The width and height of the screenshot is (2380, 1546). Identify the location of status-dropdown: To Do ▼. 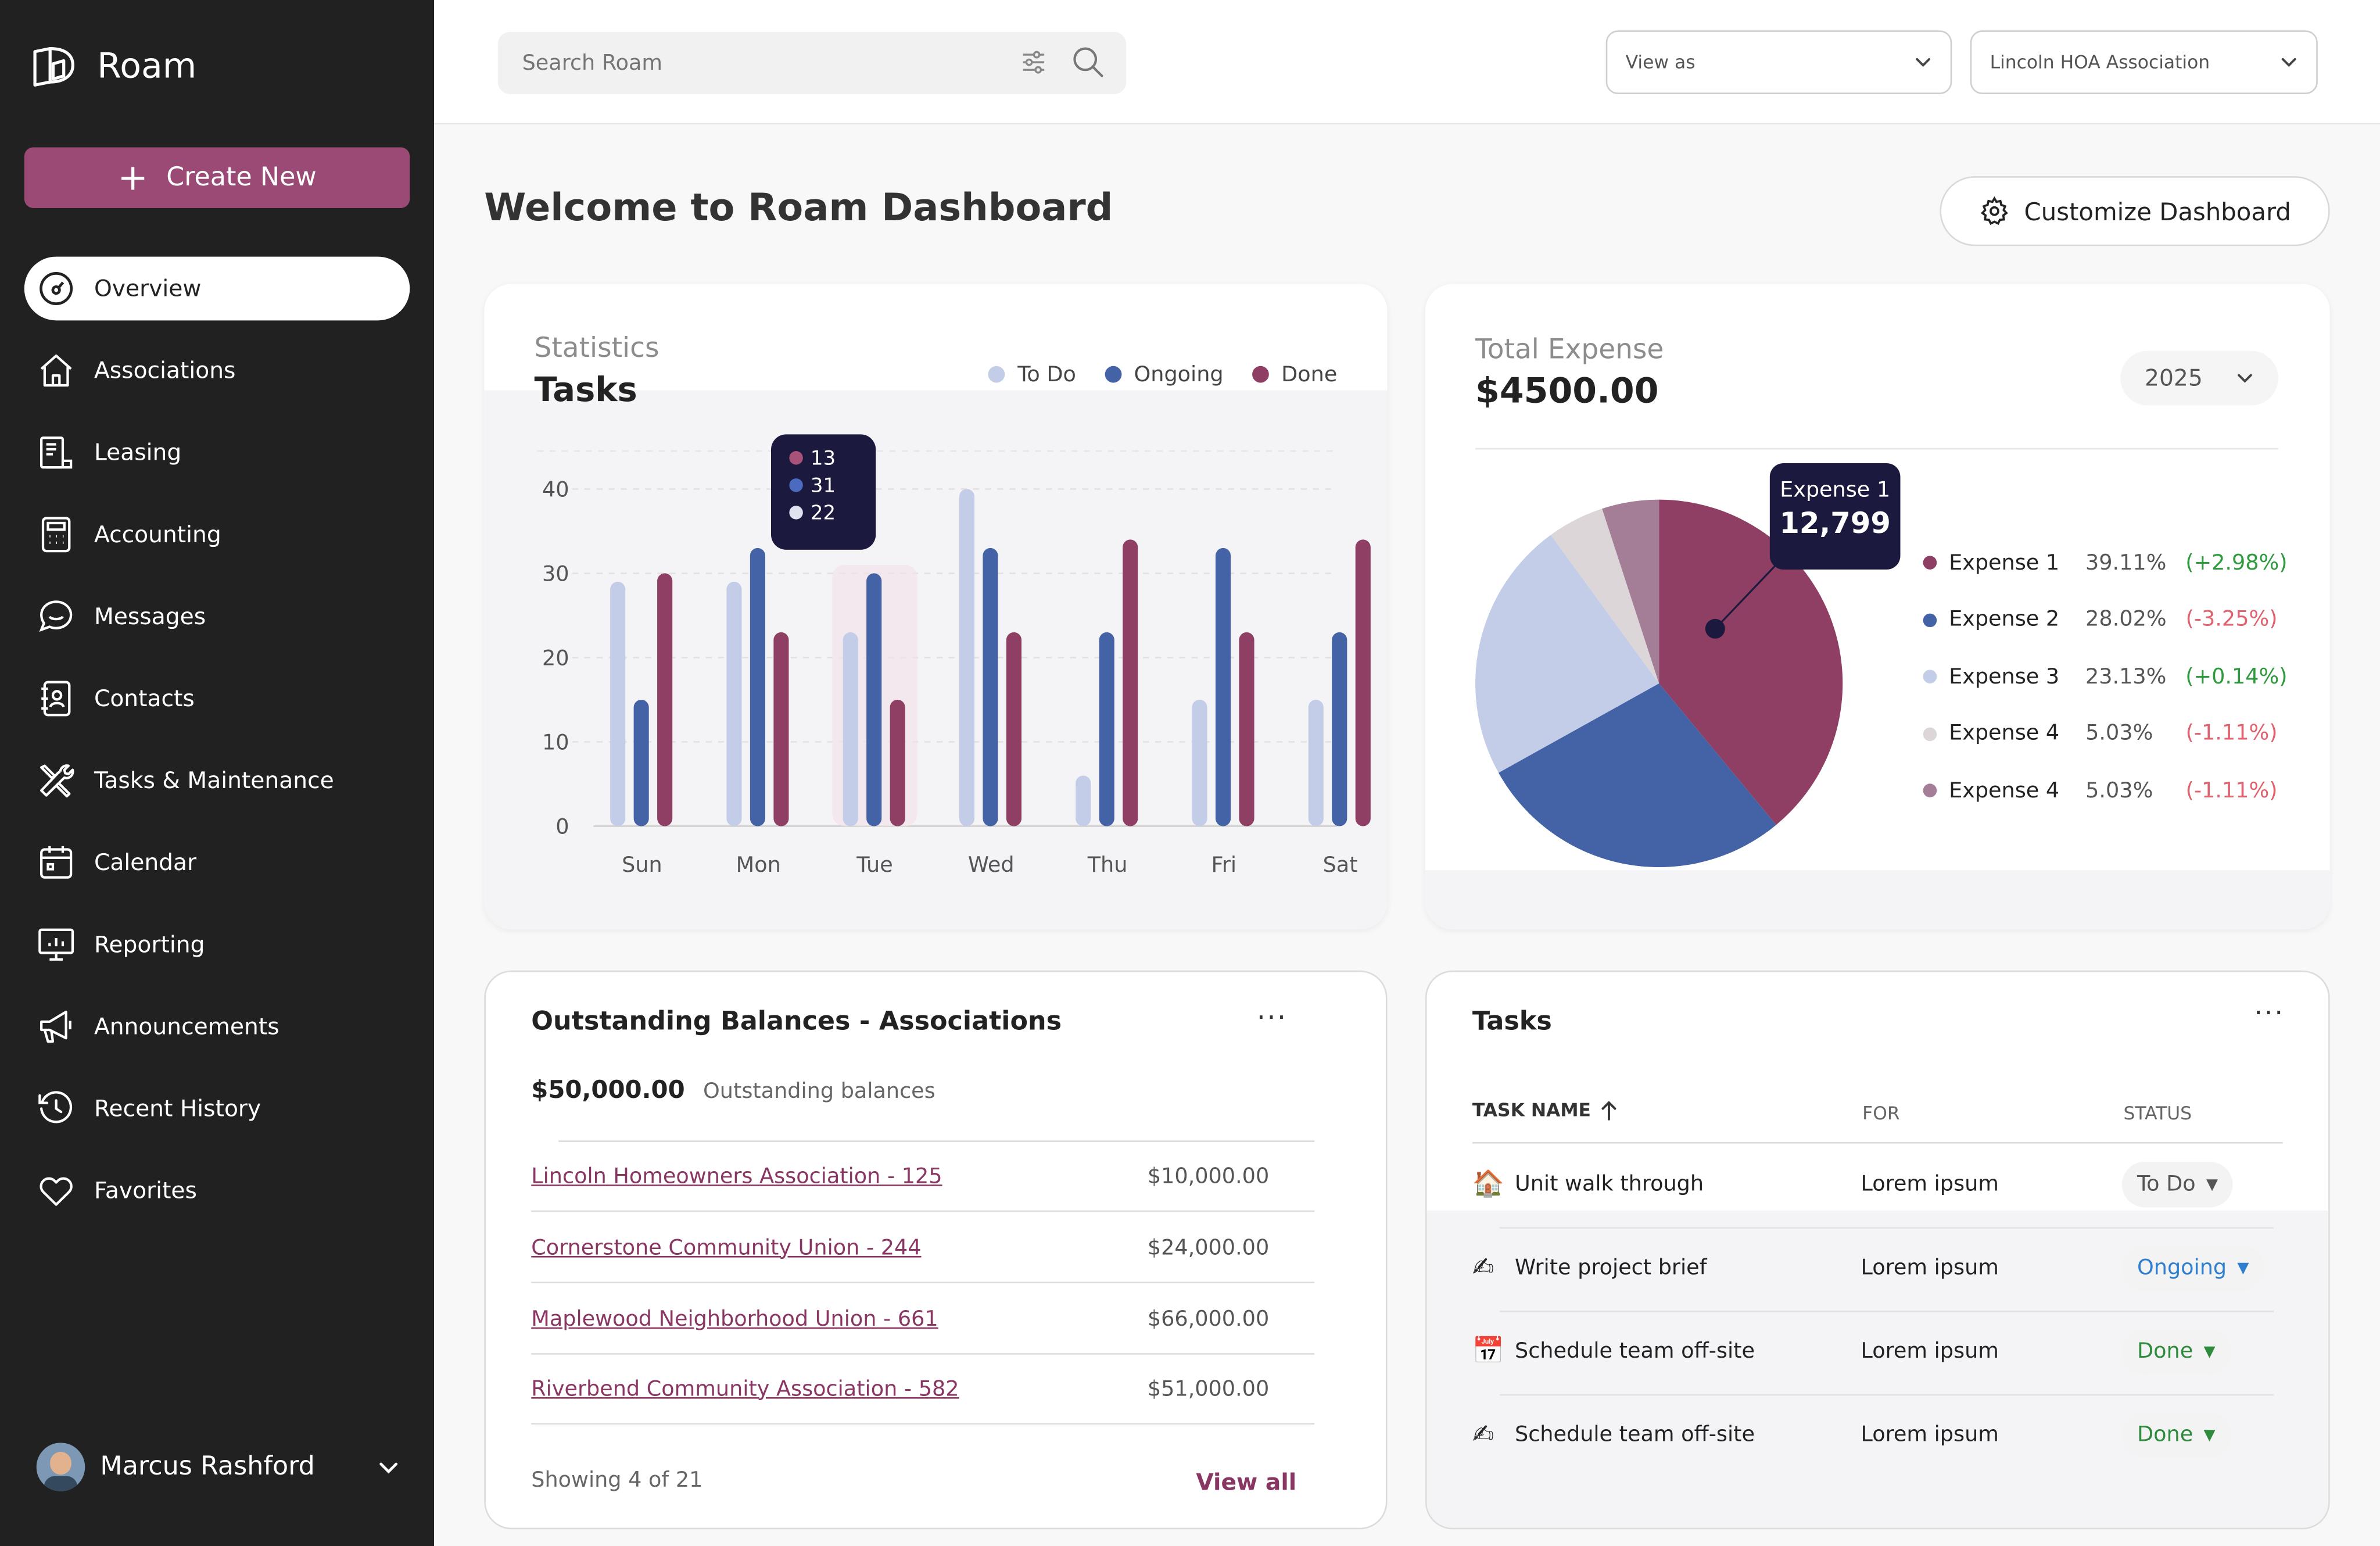
(2177, 1184).